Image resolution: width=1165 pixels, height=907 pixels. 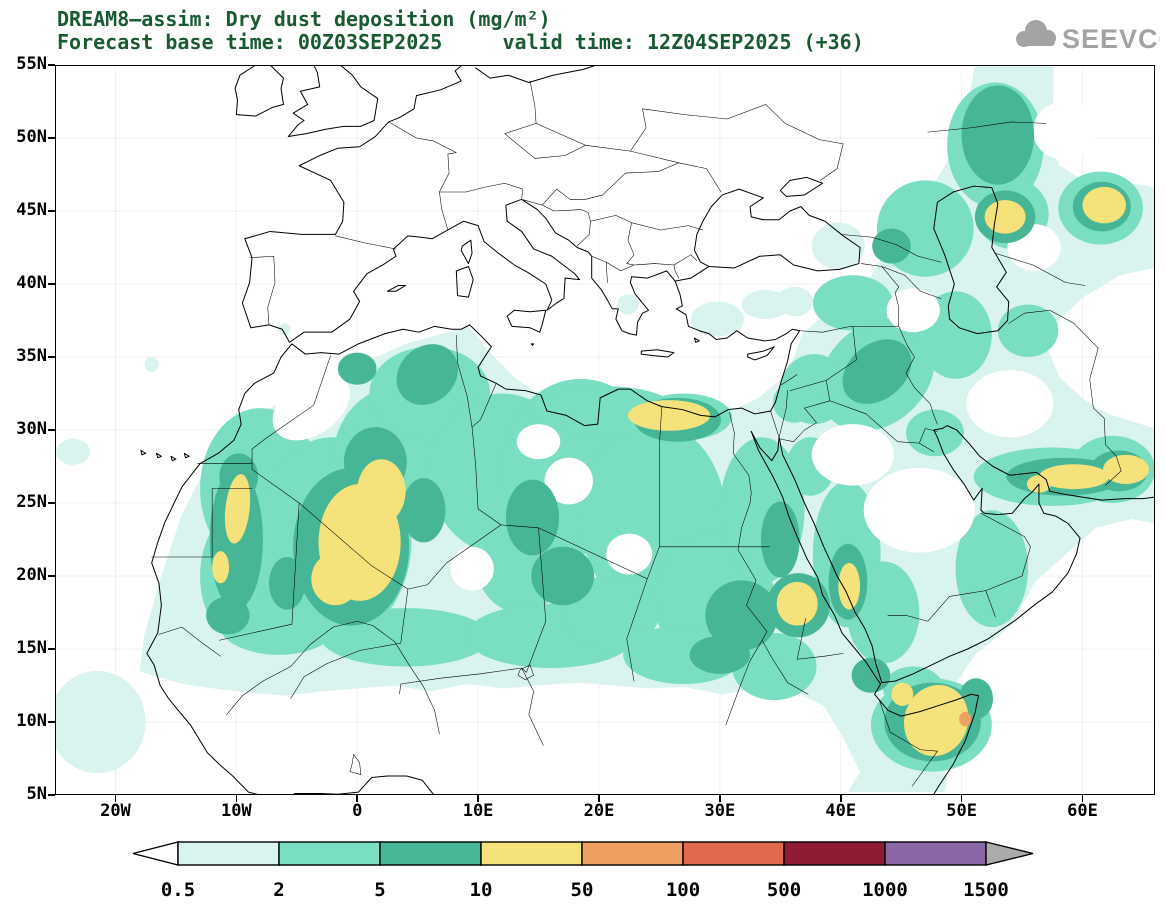 What do you see at coordinates (31, 502) in the screenshot?
I see `lat-tick-label: 25N` at bounding box center [31, 502].